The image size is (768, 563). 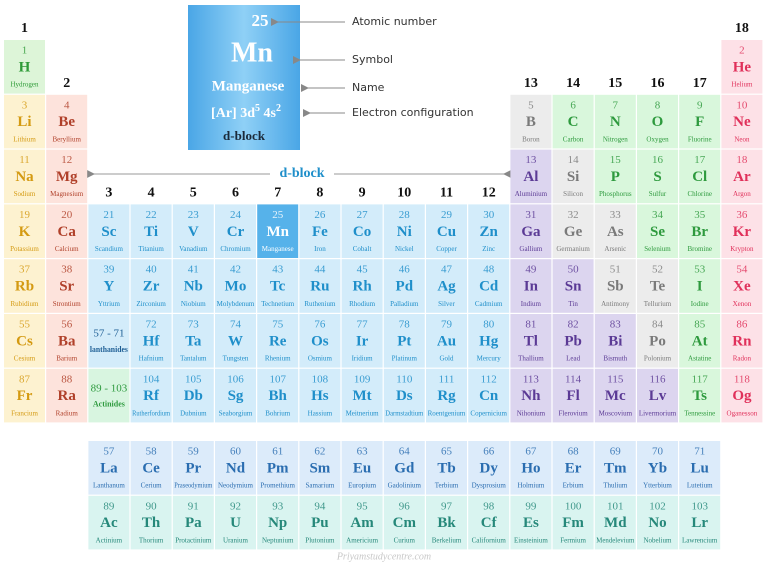 What do you see at coordinates (109, 506) in the screenshot?
I see `atomic-number: 89` at bounding box center [109, 506].